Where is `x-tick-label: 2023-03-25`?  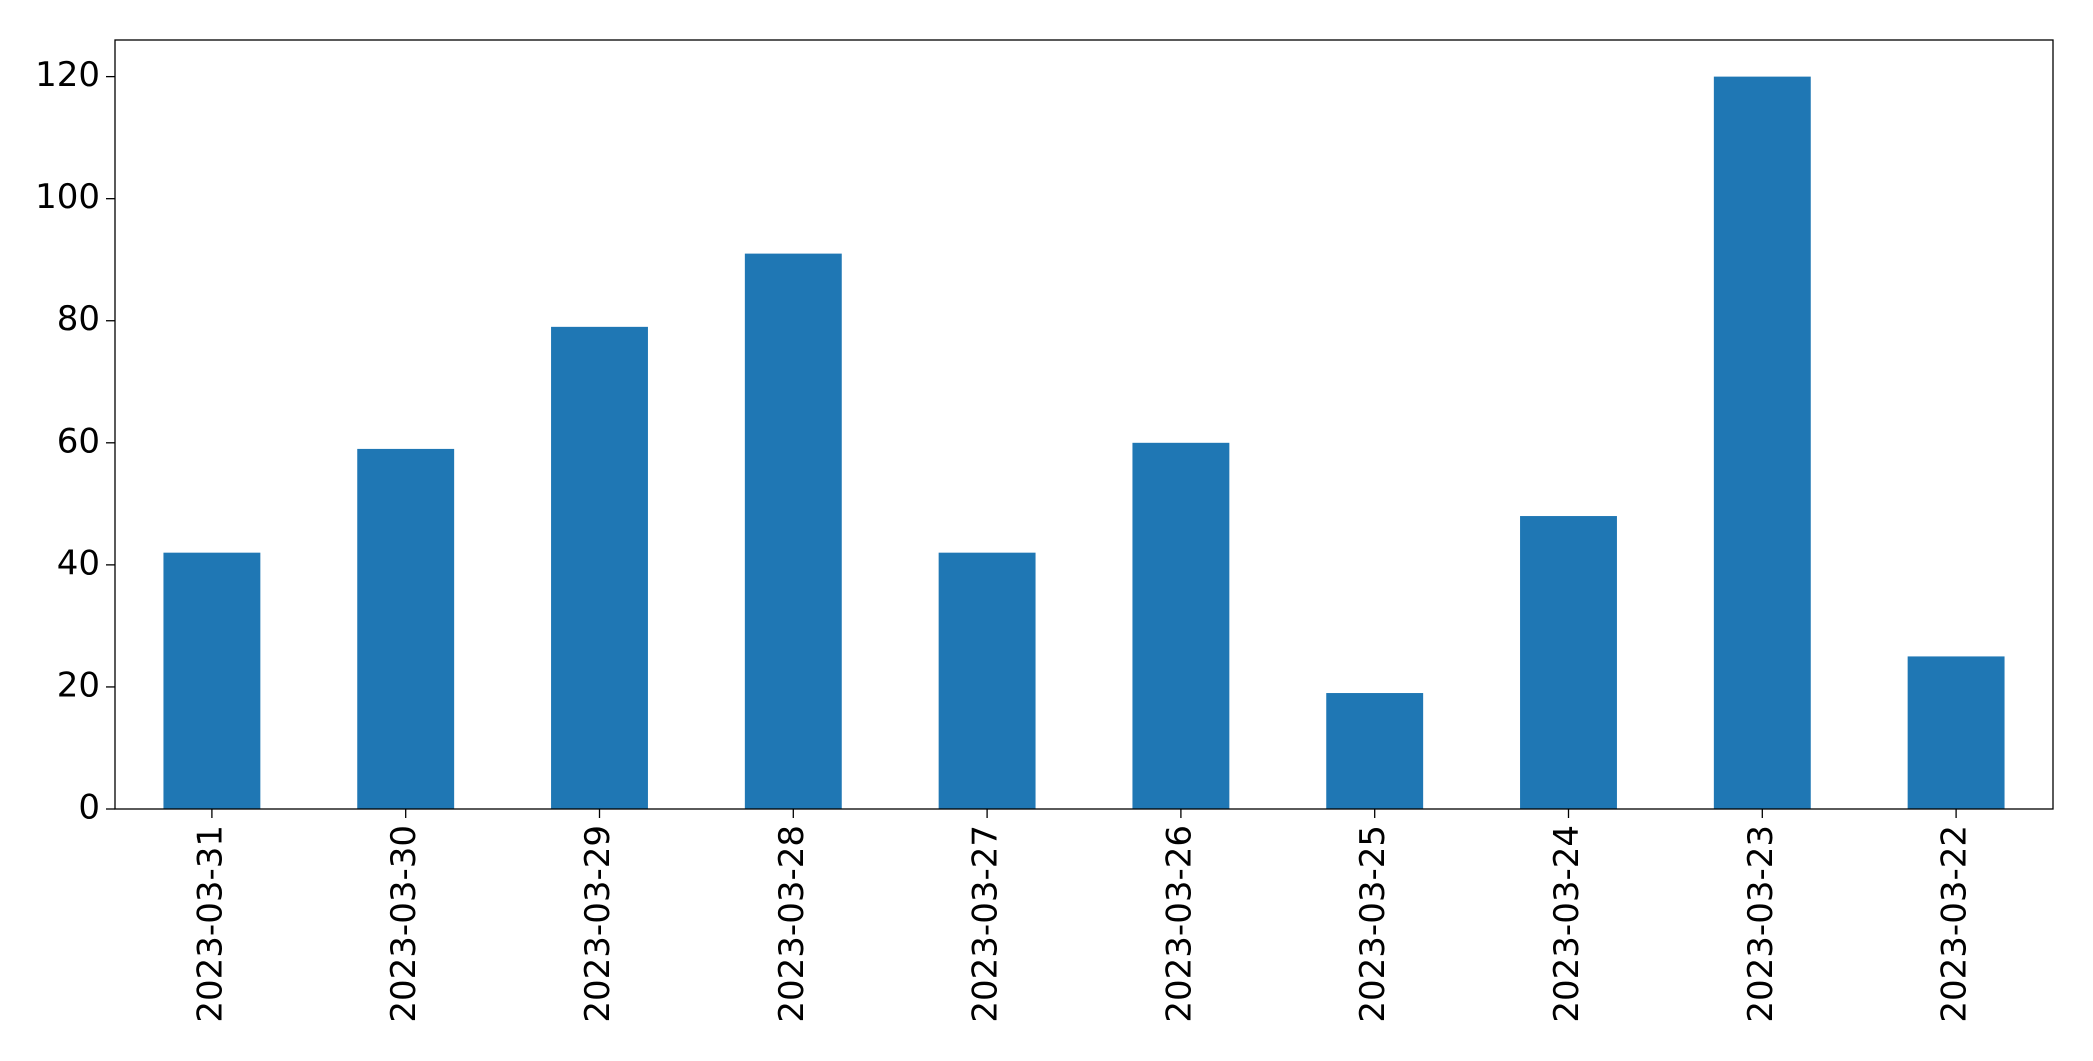 x-tick-label: 2023-03-25 is located at coordinates (1373, 924).